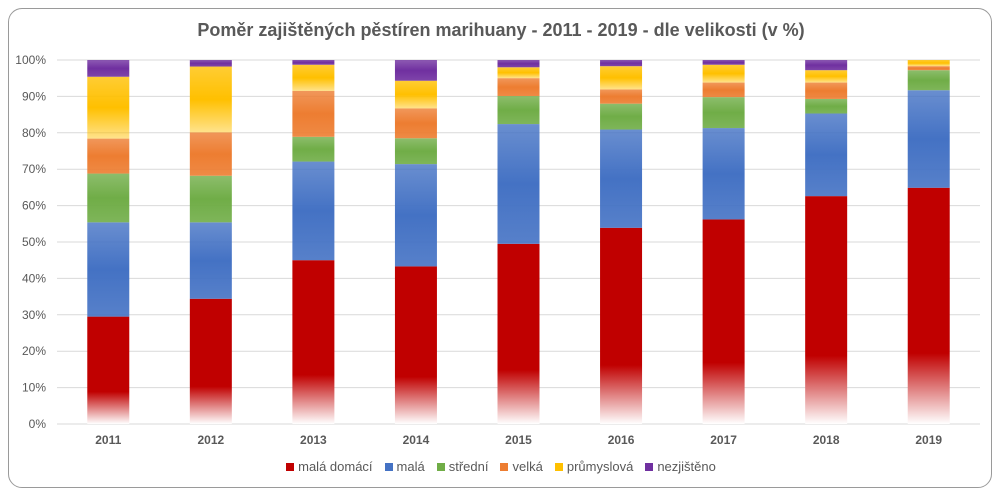 The image size is (1002, 500). Describe the element at coordinates (34, 206) in the screenshot. I see `y-tick-label: 60%` at that location.